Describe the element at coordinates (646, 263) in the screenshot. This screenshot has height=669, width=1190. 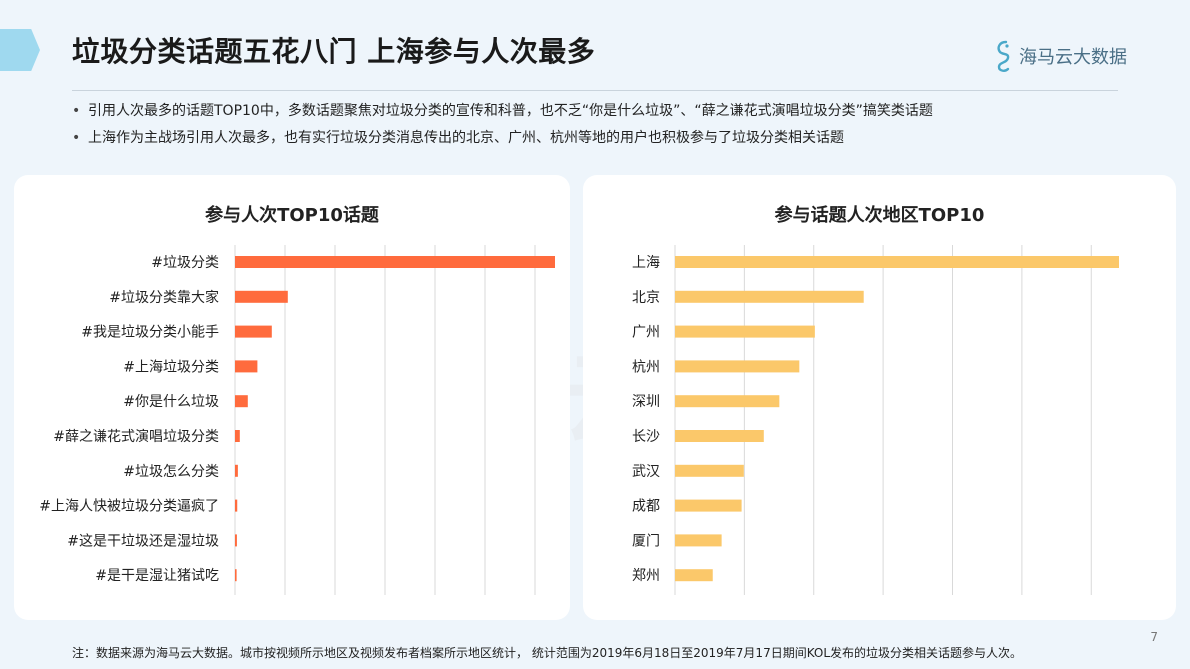
I see `category-label: 上海` at that location.